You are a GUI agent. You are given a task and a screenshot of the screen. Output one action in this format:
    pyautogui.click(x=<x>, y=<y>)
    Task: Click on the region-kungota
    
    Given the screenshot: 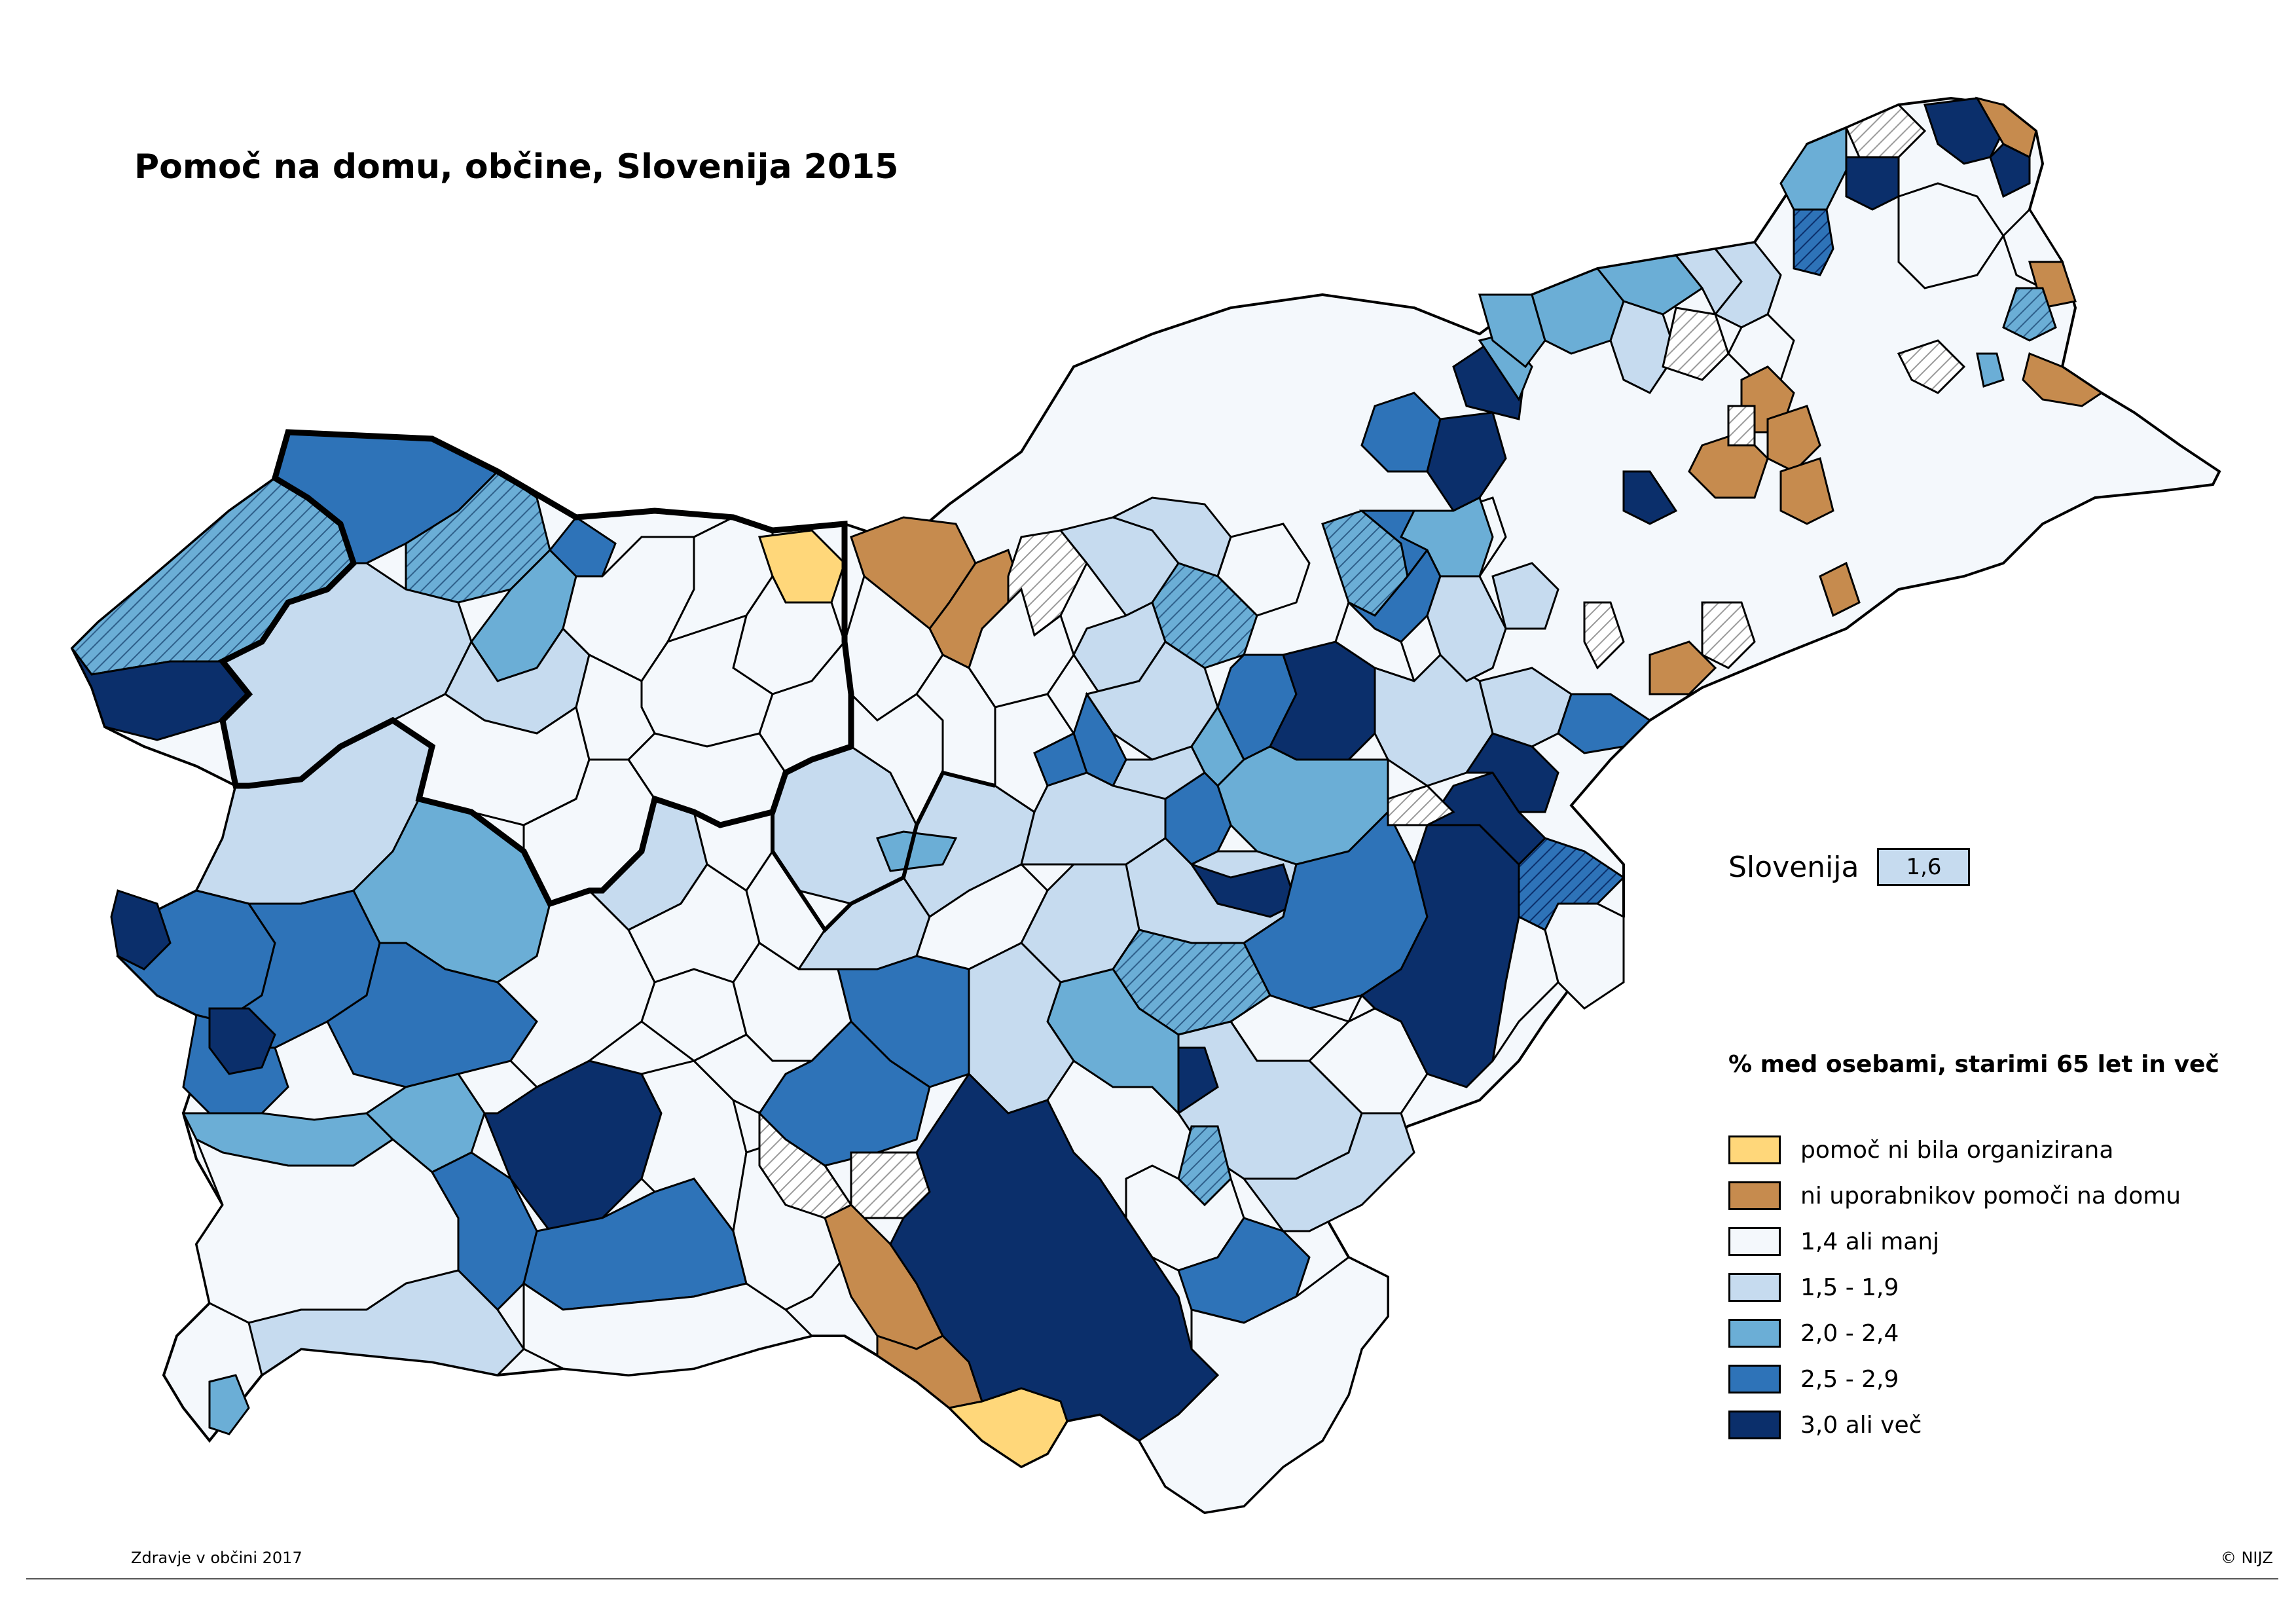 What is the action you would take?
    pyautogui.click(x=1512, y=331)
    